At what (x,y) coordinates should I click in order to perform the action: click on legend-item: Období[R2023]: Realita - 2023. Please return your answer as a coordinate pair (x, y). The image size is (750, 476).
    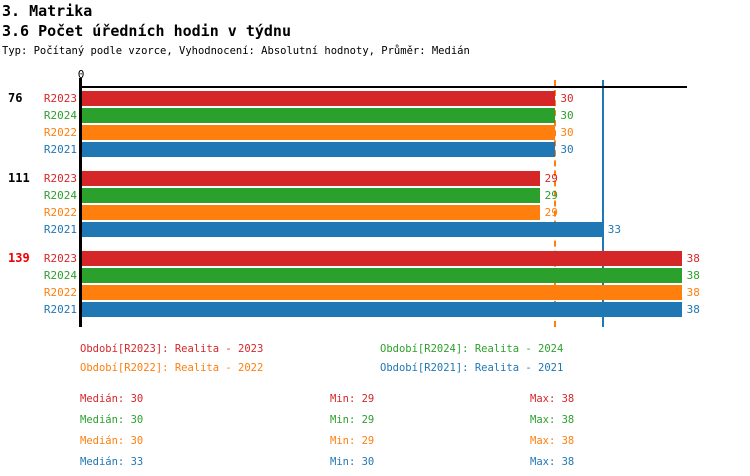
    Looking at the image, I should click on (172, 349).